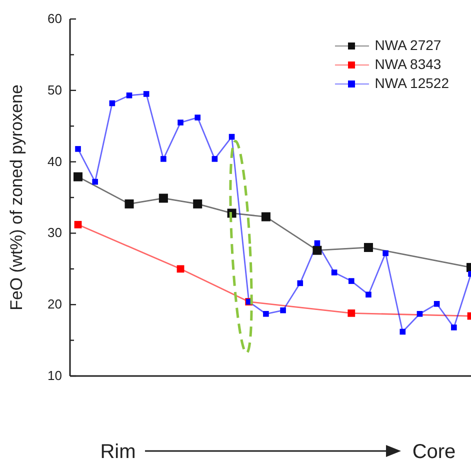 The image size is (471, 460). What do you see at coordinates (55, 90) in the screenshot?
I see `y-tick-label: 50` at bounding box center [55, 90].